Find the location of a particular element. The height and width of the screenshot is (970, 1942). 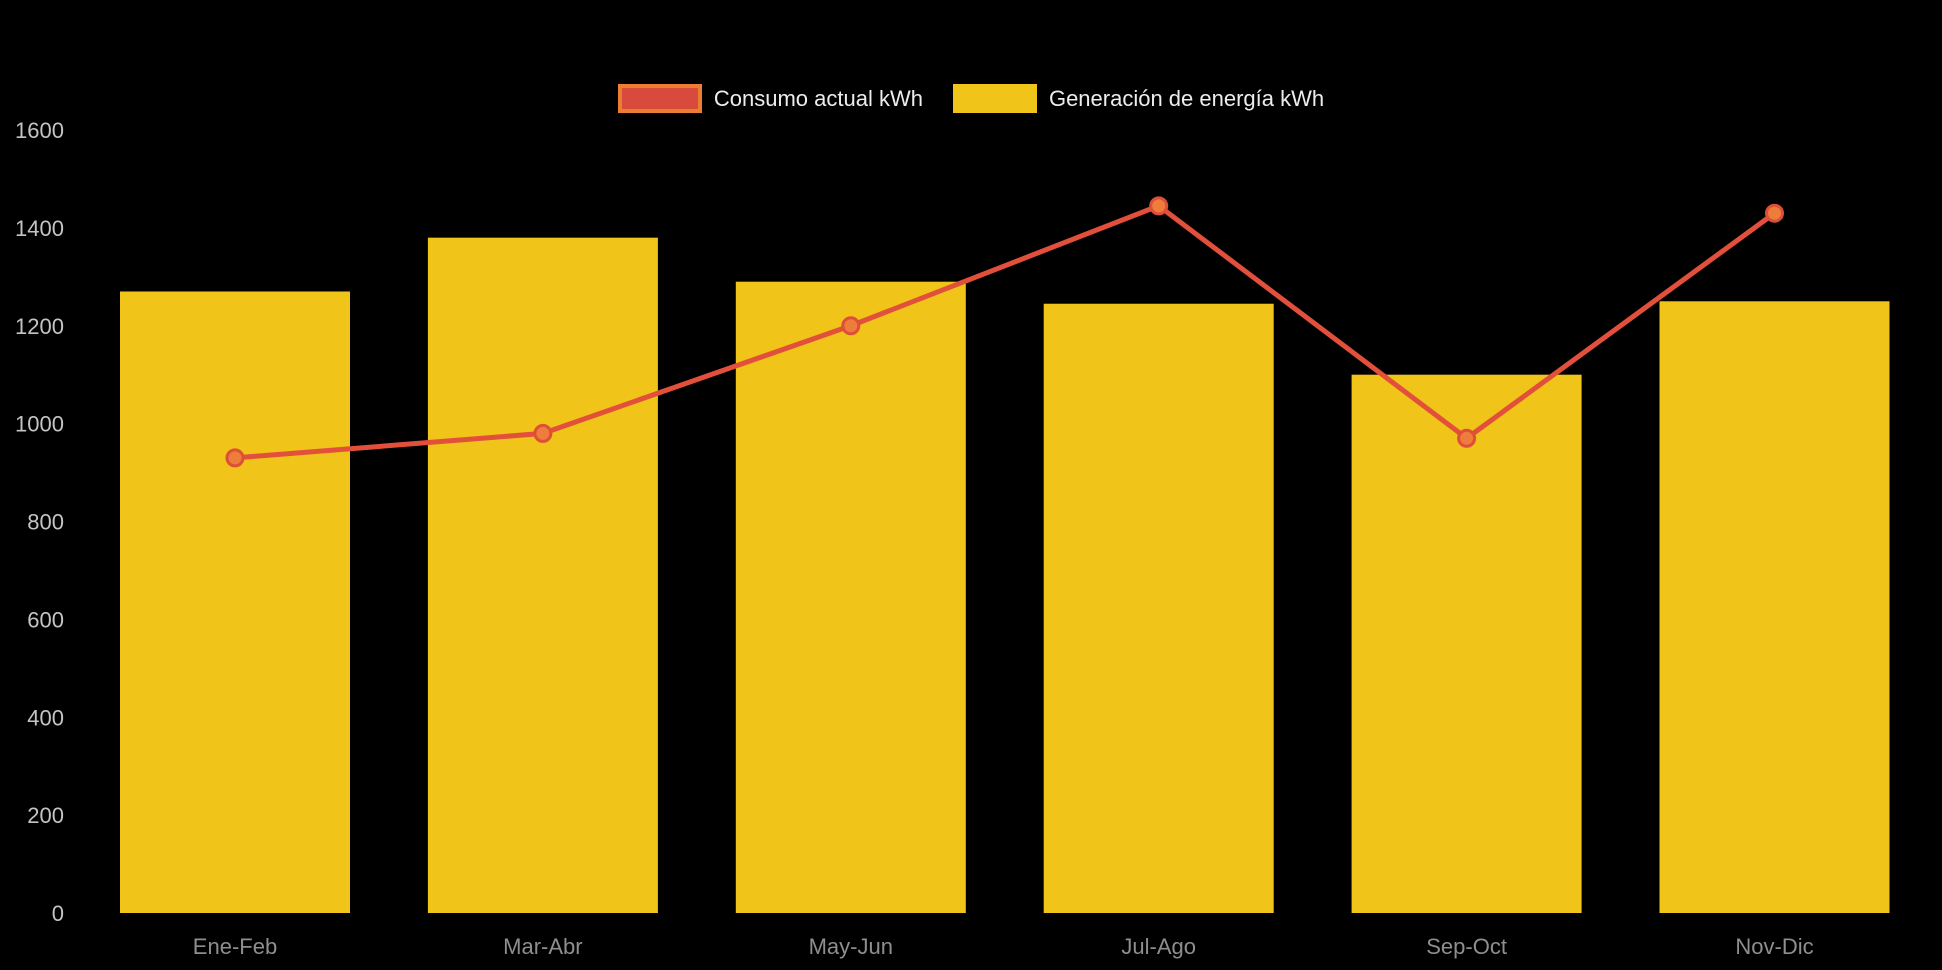

bar-mar-abr is located at coordinates (542, 575).